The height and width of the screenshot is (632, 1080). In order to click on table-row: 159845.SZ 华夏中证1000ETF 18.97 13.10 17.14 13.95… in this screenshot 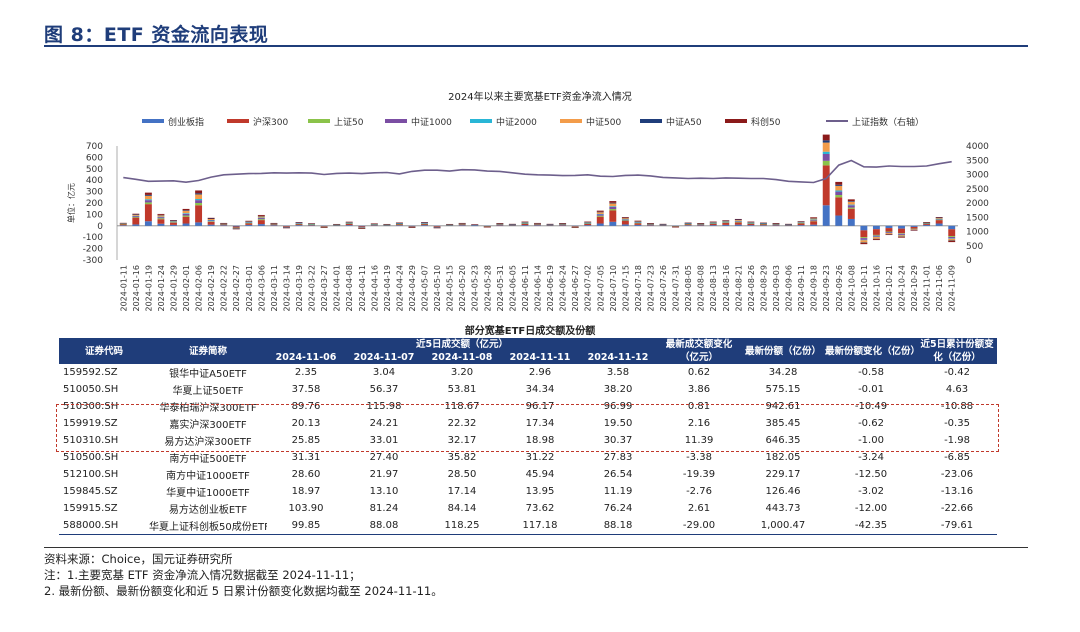, I will do `click(528, 491)`.